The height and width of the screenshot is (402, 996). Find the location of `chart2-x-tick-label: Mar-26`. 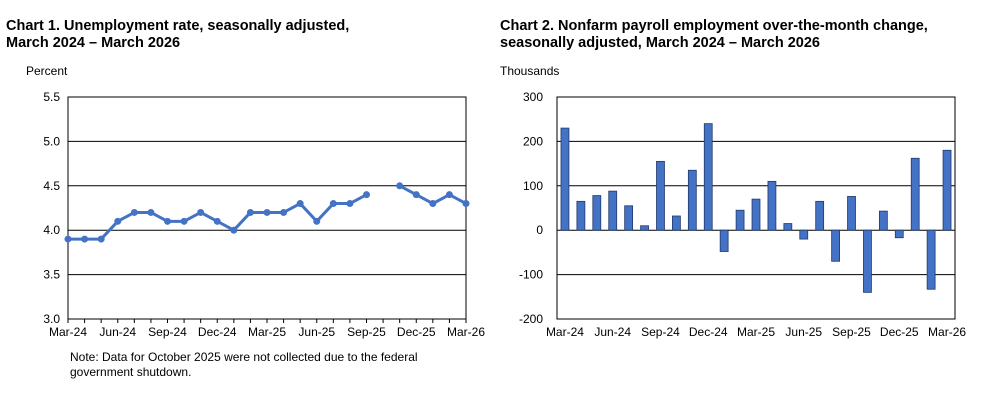

chart2-x-tick-label: Mar-26 is located at coordinates (947, 332).